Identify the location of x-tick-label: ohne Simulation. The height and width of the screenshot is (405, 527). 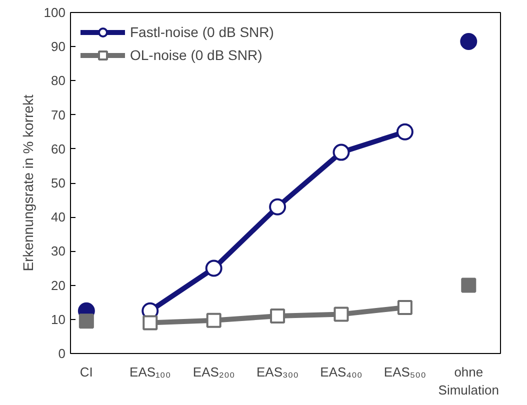
(469, 381).